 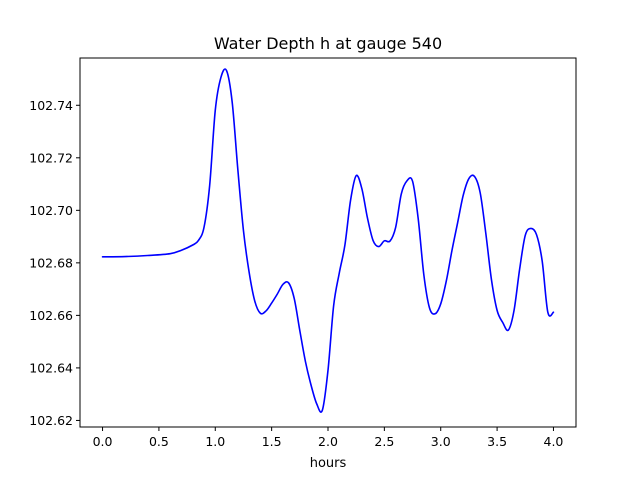 What do you see at coordinates (51, 315) in the screenshot?
I see `y-tick-label: 102.66` at bounding box center [51, 315].